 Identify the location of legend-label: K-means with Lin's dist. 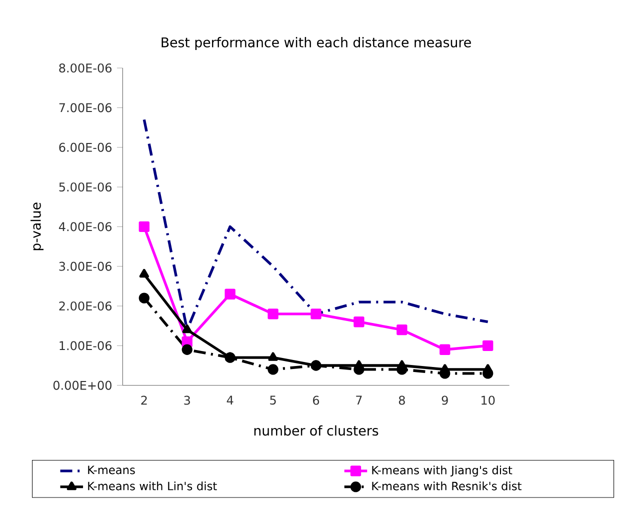
(152, 486).